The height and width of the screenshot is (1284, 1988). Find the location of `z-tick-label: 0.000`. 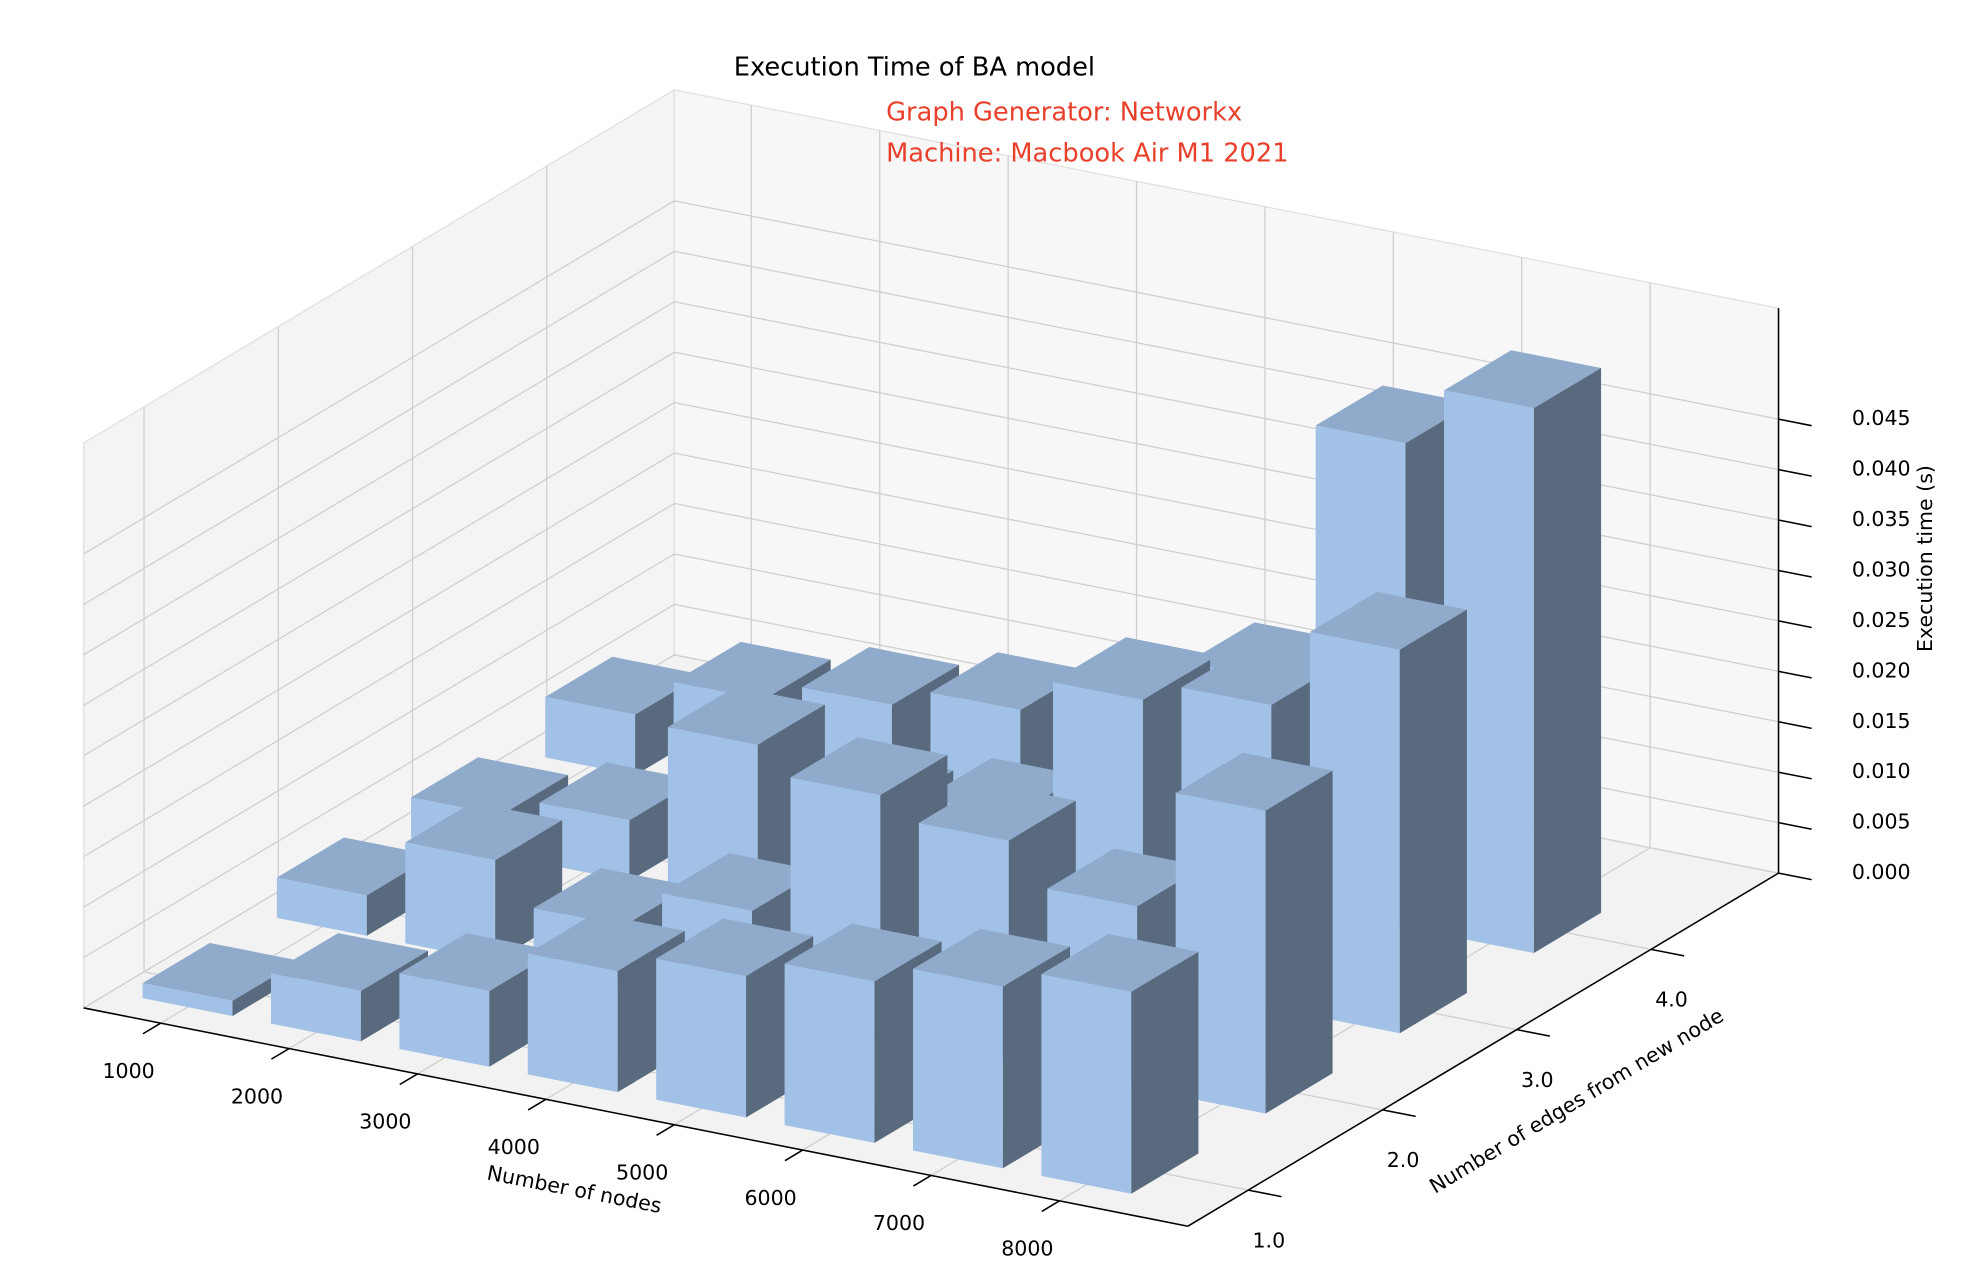

z-tick-label: 0.000 is located at coordinates (1881, 872).